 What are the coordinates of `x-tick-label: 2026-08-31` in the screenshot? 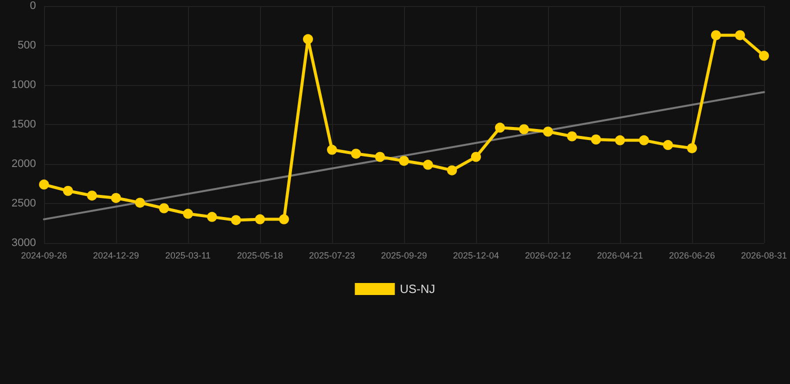 It's located at (764, 255).